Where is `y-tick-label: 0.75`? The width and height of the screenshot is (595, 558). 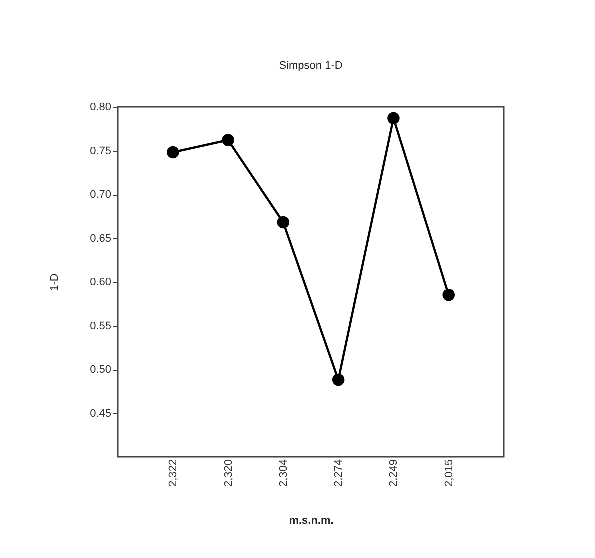
y-tick-label: 0.75 is located at coordinates (101, 151).